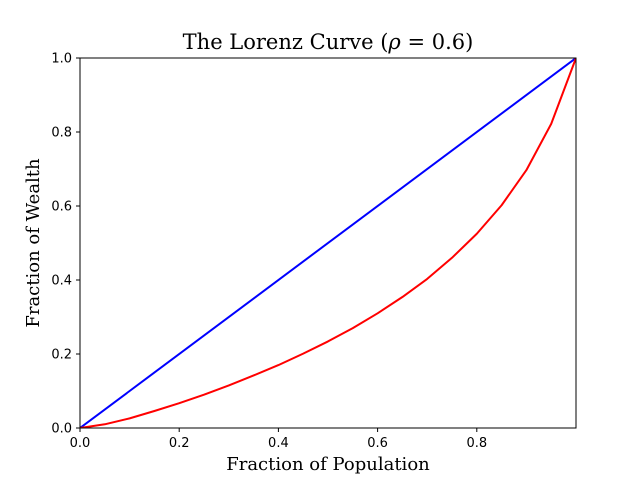 The width and height of the screenshot is (640, 480). I want to click on y-tick-label: 0.2, so click(61, 355).